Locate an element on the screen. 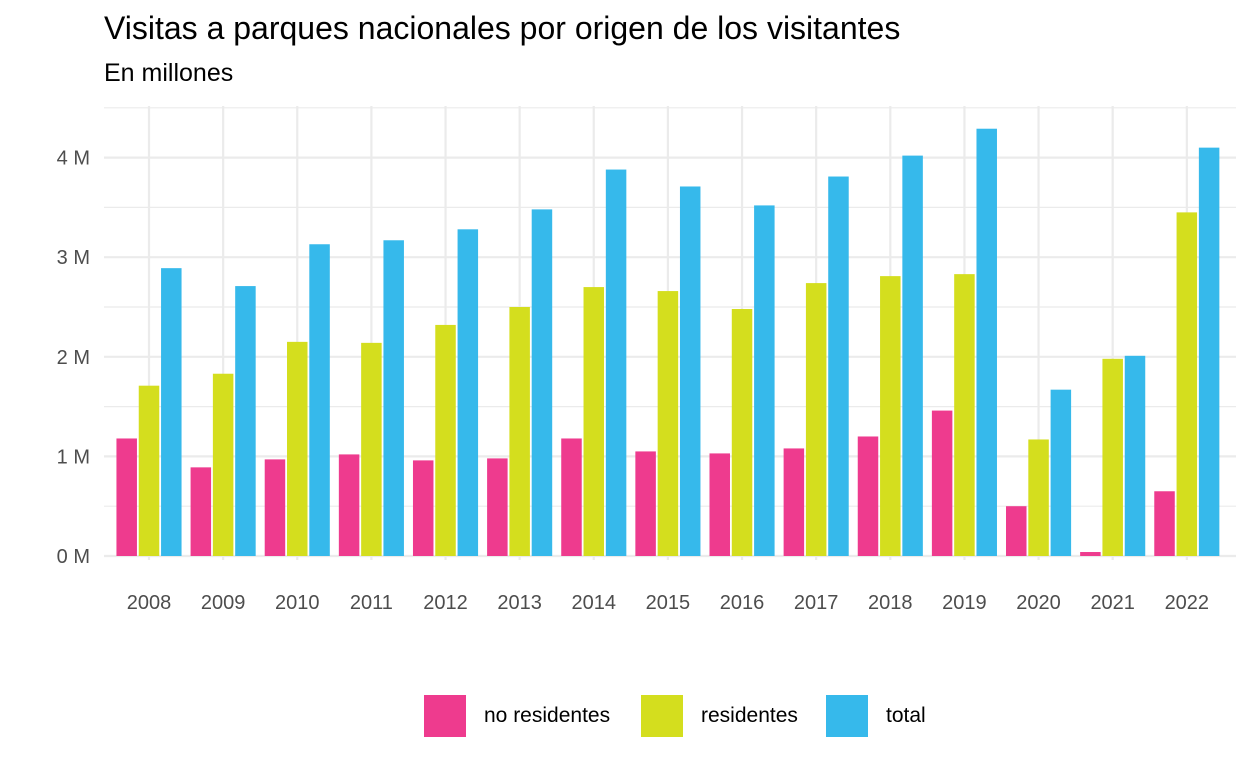  y-tick-label: 4 M is located at coordinates (73, 159).